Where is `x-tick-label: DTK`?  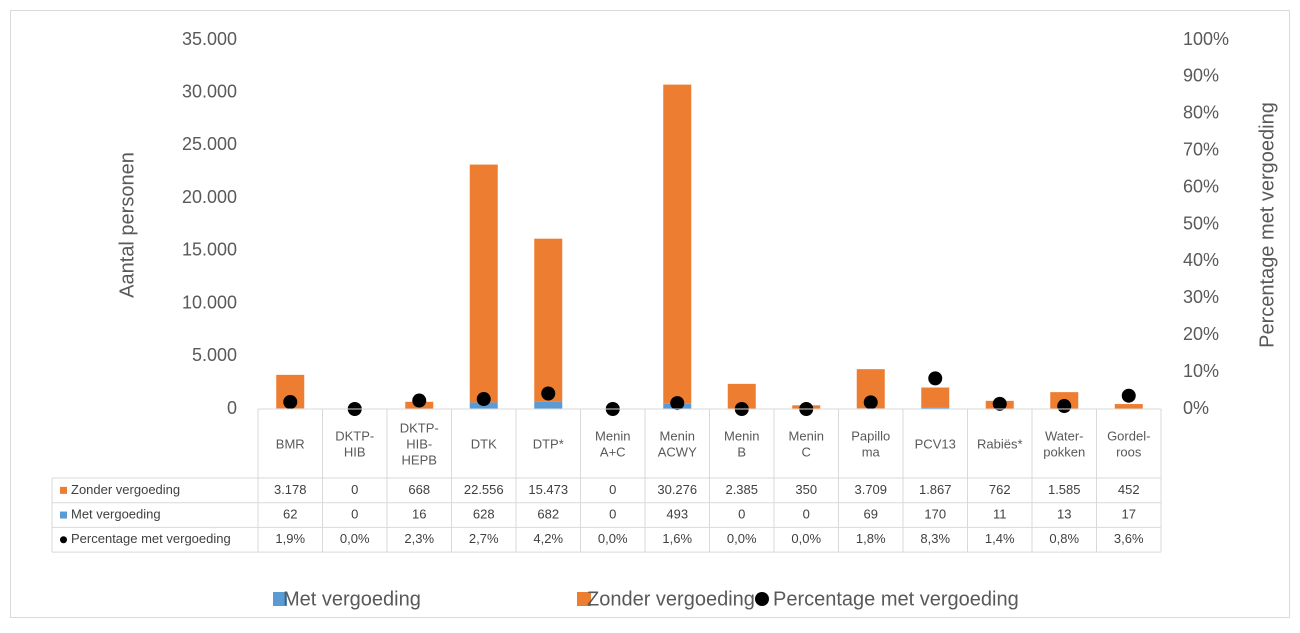
x-tick-label: DTK is located at coordinates (484, 443).